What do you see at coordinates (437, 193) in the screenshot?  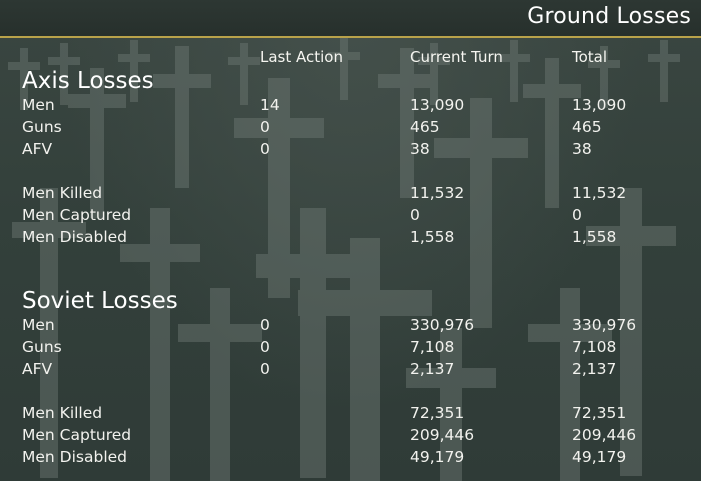 I see `current-turn-value: 11,532` at bounding box center [437, 193].